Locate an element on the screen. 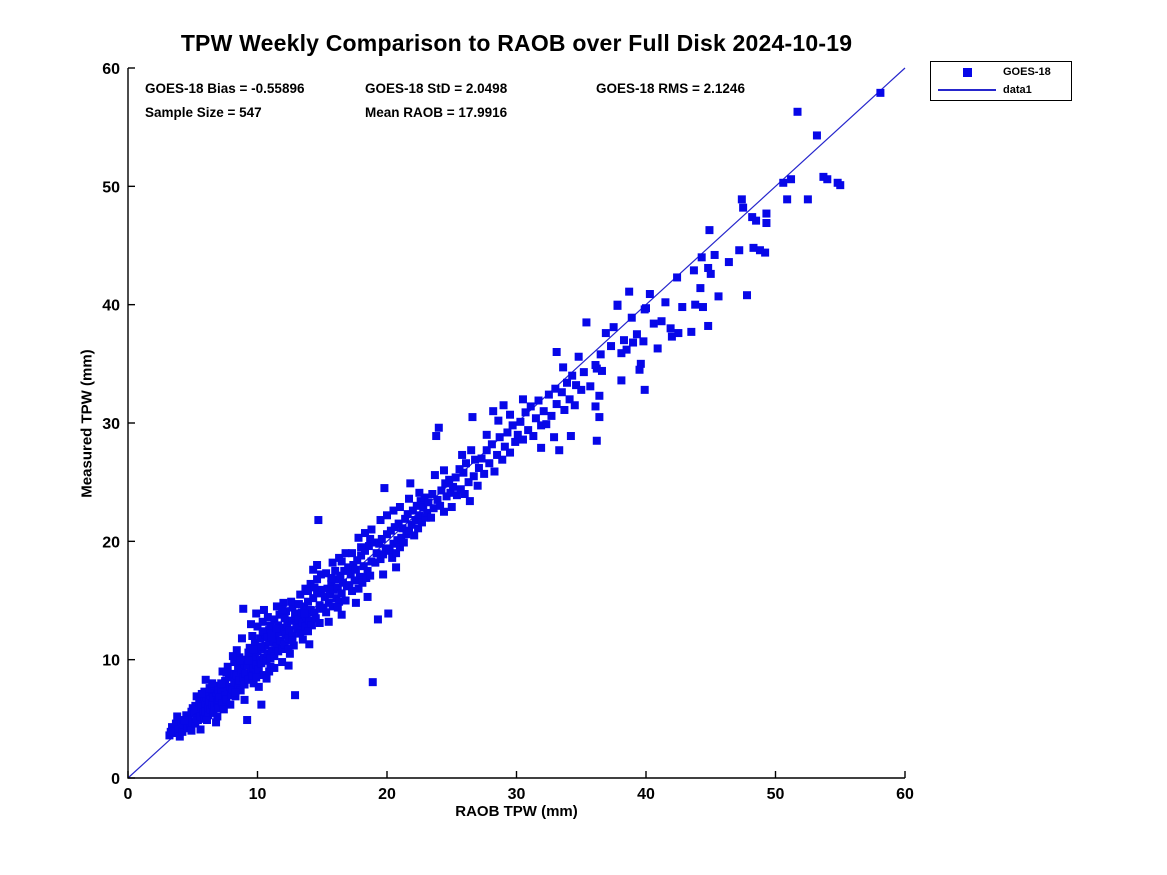 The height and width of the screenshot is (875, 1167). x-tick-label: 0 is located at coordinates (128, 794).